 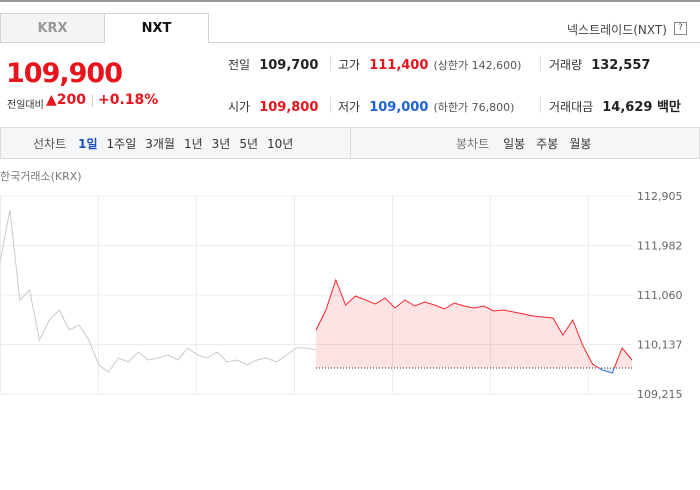 I want to click on area-up, so click(x=474, y=324).